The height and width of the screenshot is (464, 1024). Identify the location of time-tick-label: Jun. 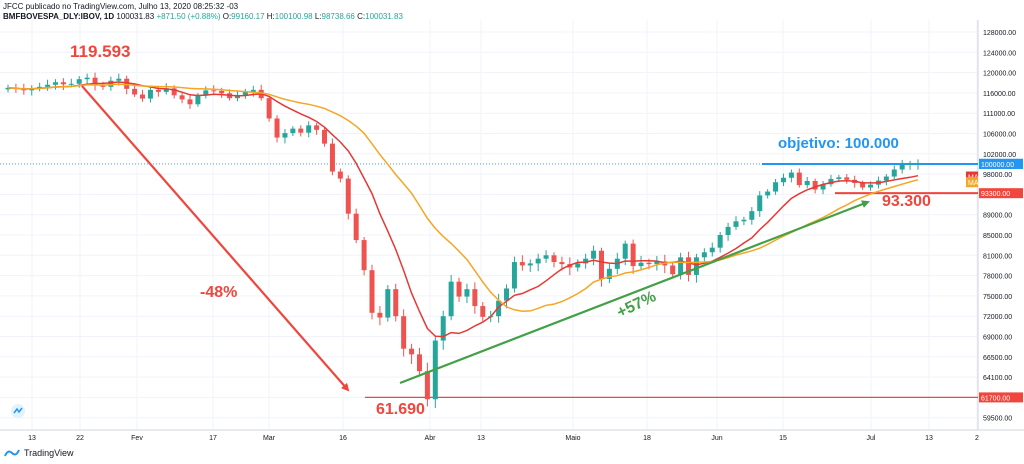
(716, 438).